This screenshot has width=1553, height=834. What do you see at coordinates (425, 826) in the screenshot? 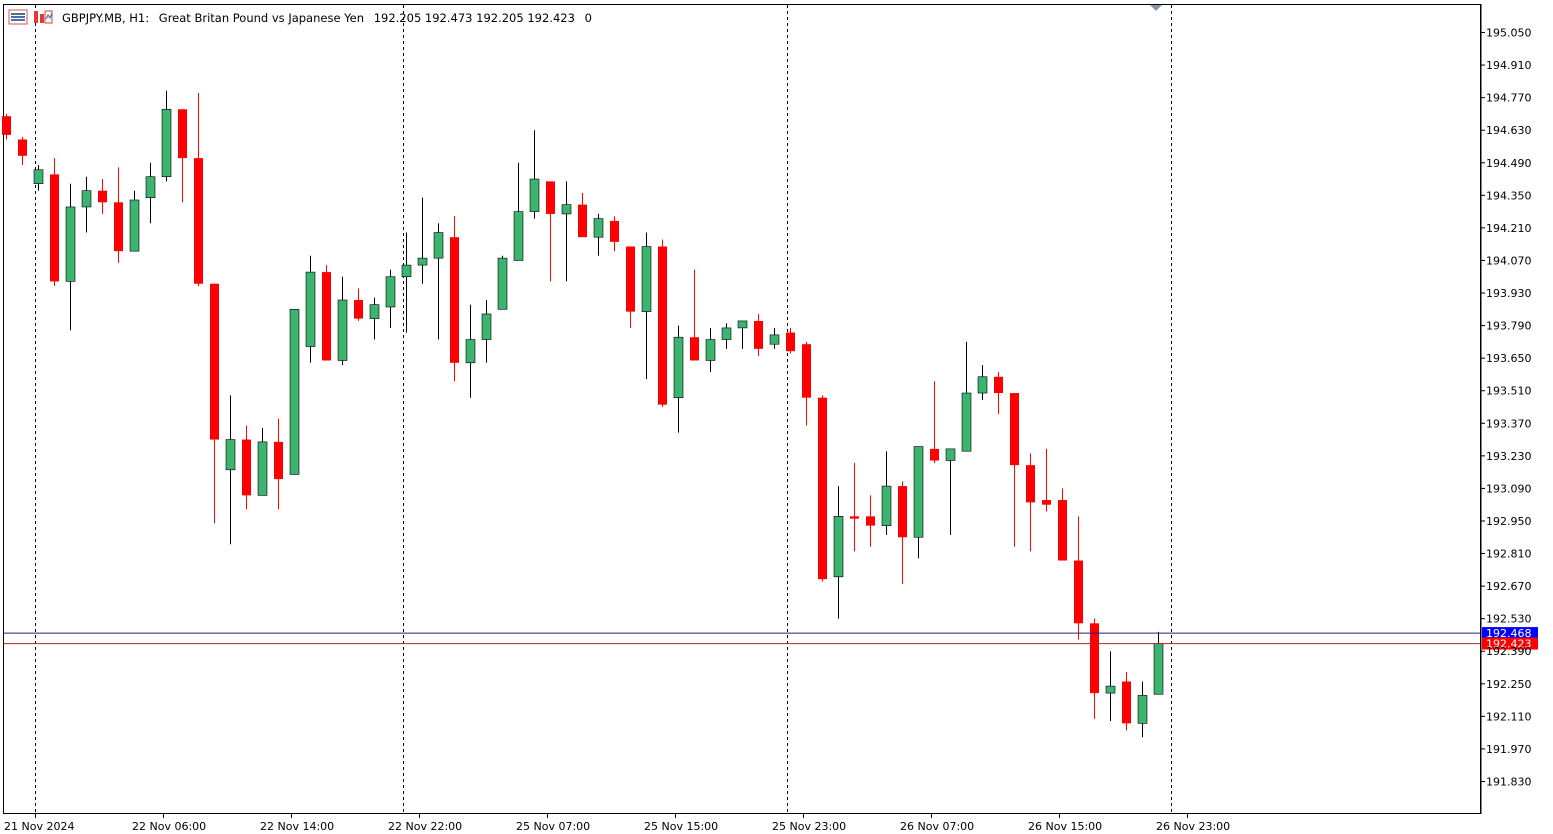
I see `time-tick-label: 22 Nov 22:00` at bounding box center [425, 826].